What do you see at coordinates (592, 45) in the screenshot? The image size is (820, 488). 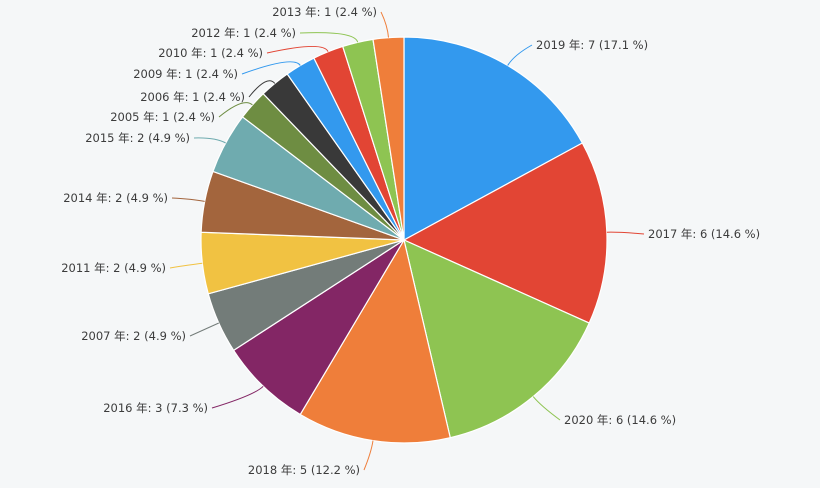 I see `slice-label-2019: 2019 年: 7 (17.1 %)` at bounding box center [592, 45].